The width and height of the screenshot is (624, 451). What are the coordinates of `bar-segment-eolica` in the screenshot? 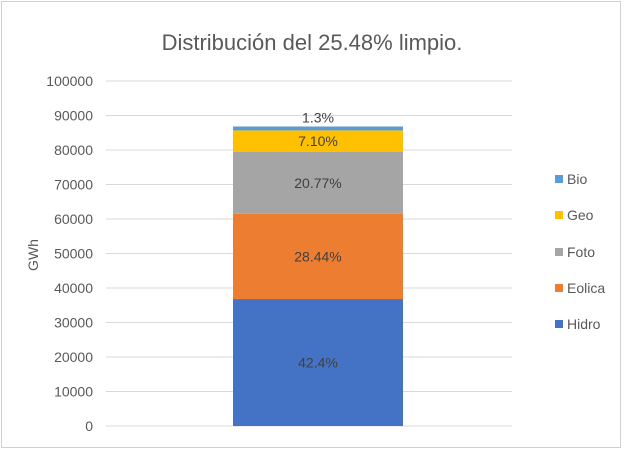 It's located at (318, 256).